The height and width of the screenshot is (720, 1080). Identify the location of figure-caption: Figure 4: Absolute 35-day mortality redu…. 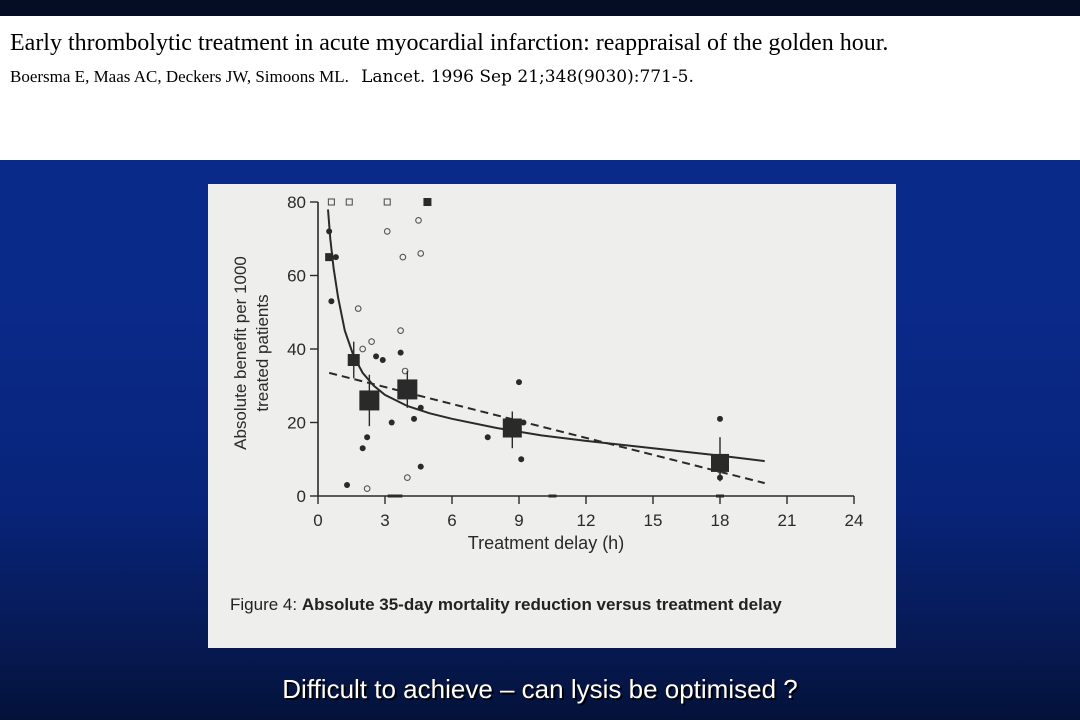
(555, 604).